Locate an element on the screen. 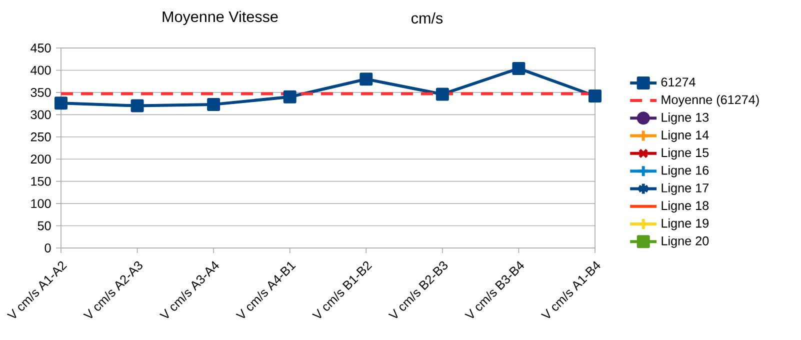 The width and height of the screenshot is (801, 340). legend-label: Ligne 15 is located at coordinates (685, 154).